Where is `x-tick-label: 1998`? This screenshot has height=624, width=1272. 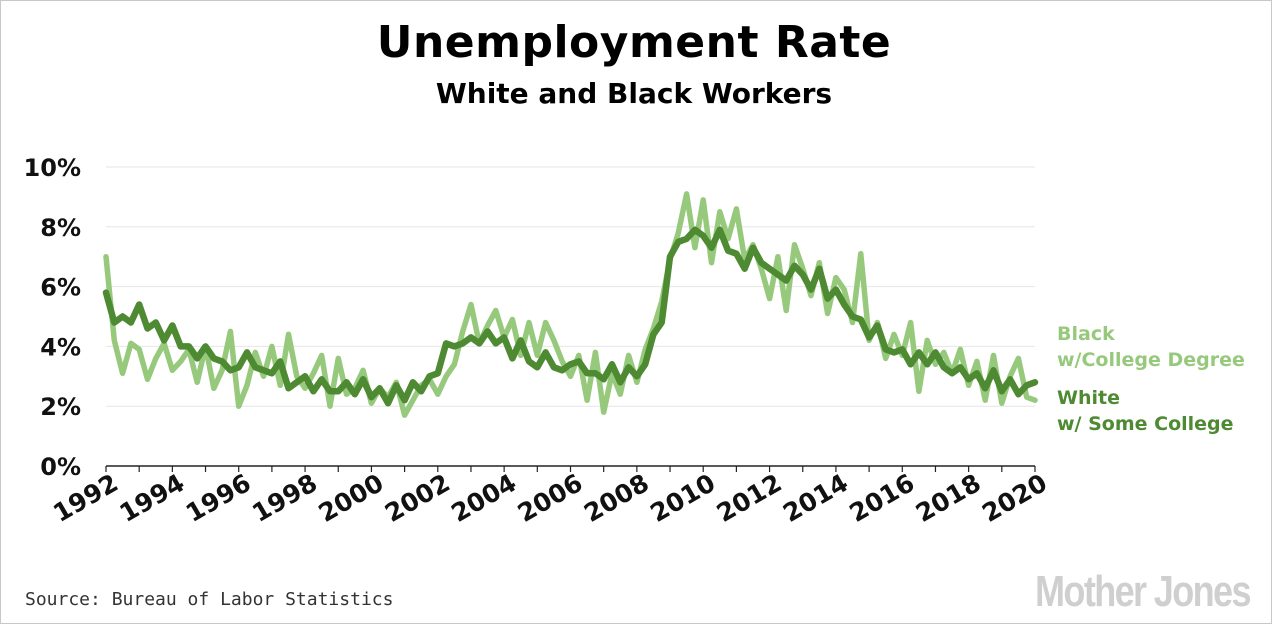 x-tick-label: 1998 is located at coordinates (284, 498).